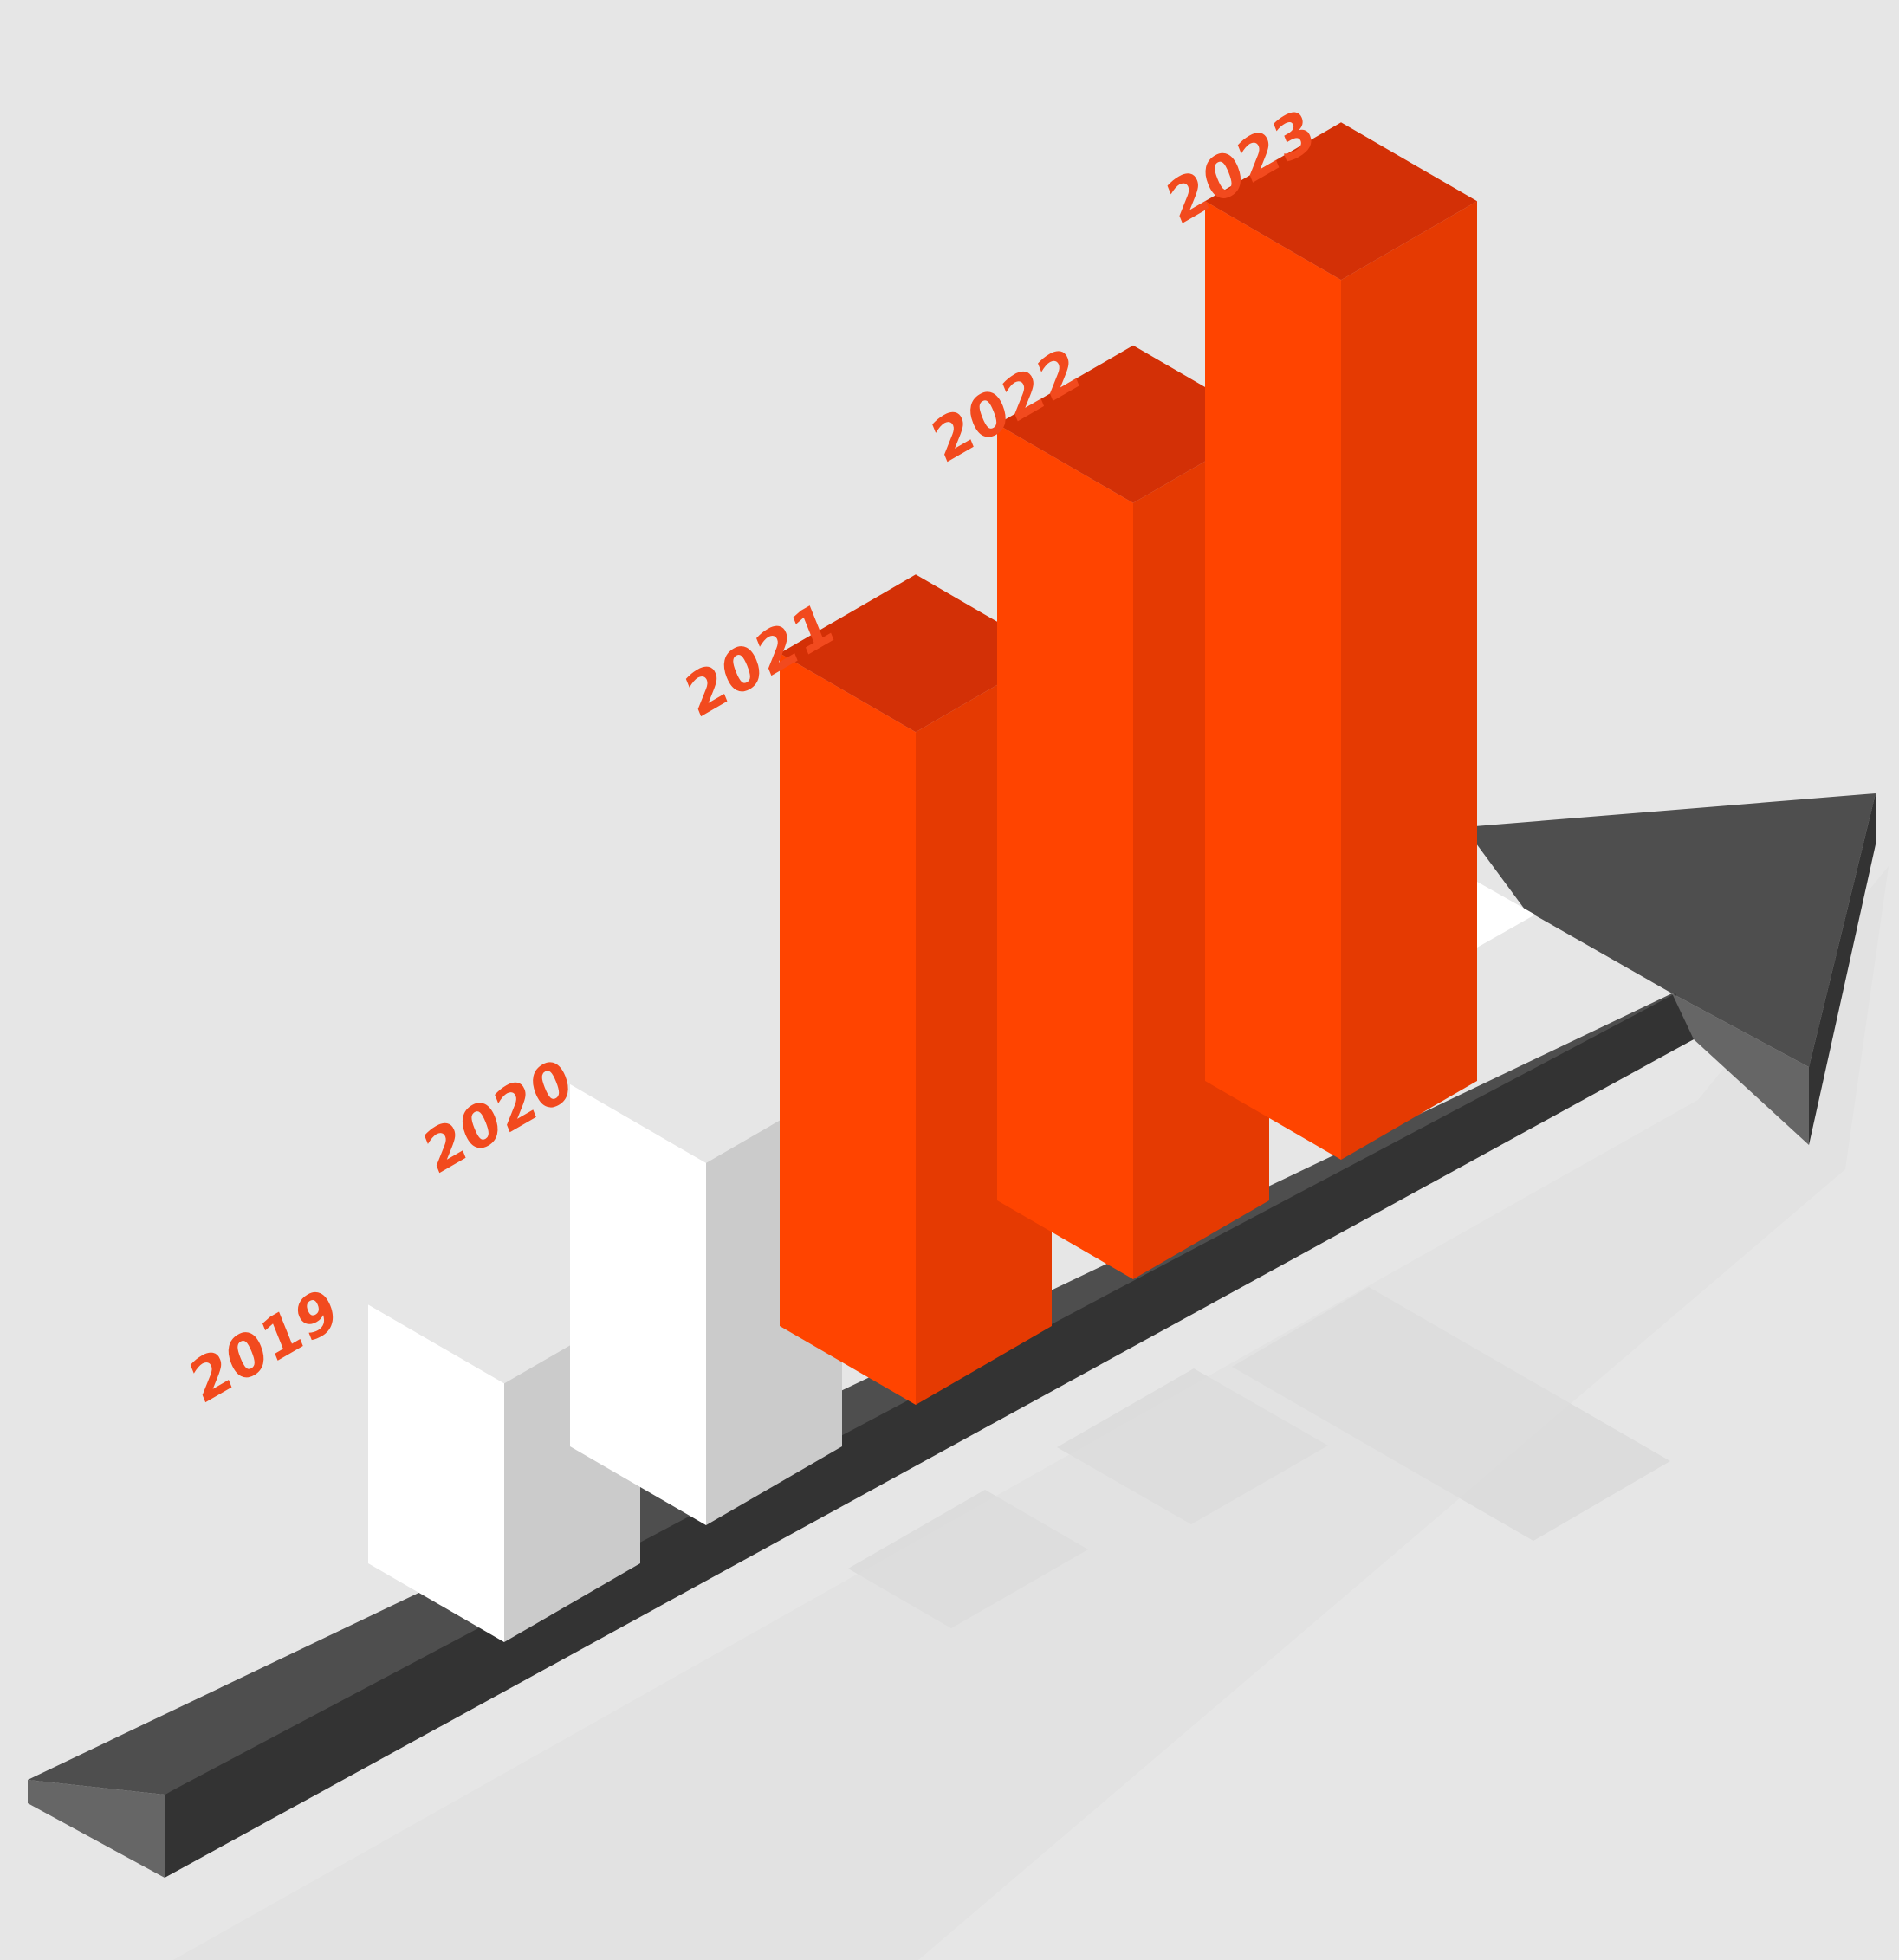 The image size is (1899, 1960). What do you see at coordinates (1409, 681) in the screenshot?
I see `bar-side-2023` at bounding box center [1409, 681].